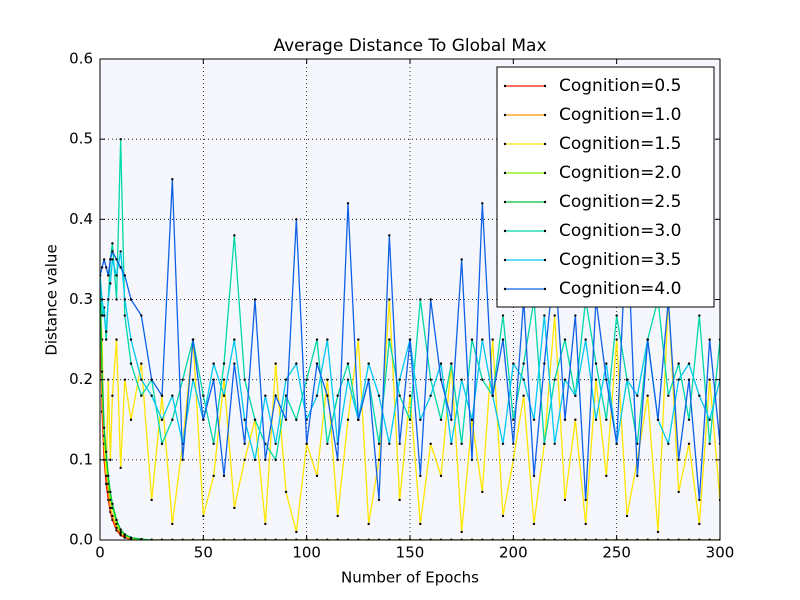 The height and width of the screenshot is (600, 800). I want to click on y-tick-label: 0.3, so click(81, 299).